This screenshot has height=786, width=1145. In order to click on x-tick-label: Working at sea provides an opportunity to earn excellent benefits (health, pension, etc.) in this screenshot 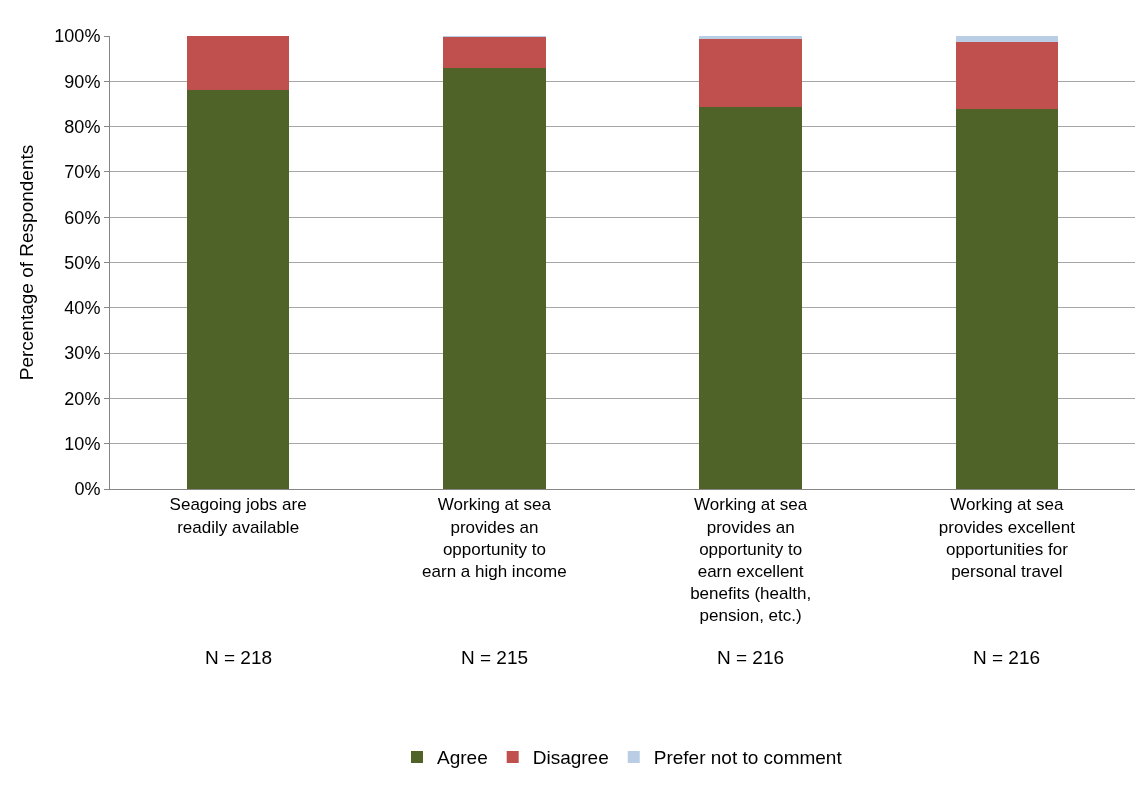, I will do `click(751, 560)`.